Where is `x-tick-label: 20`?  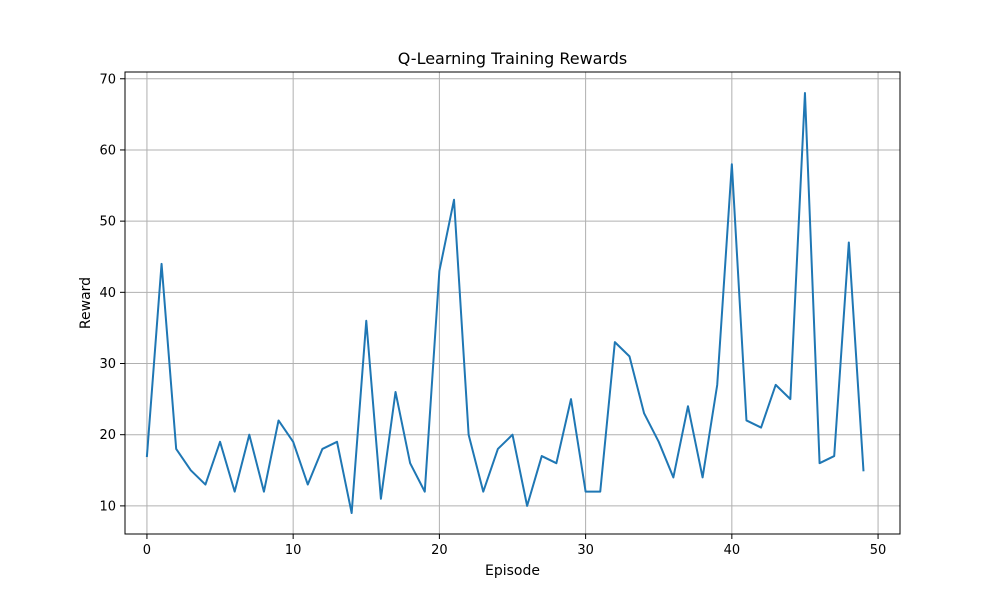 x-tick-label: 20 is located at coordinates (439, 550).